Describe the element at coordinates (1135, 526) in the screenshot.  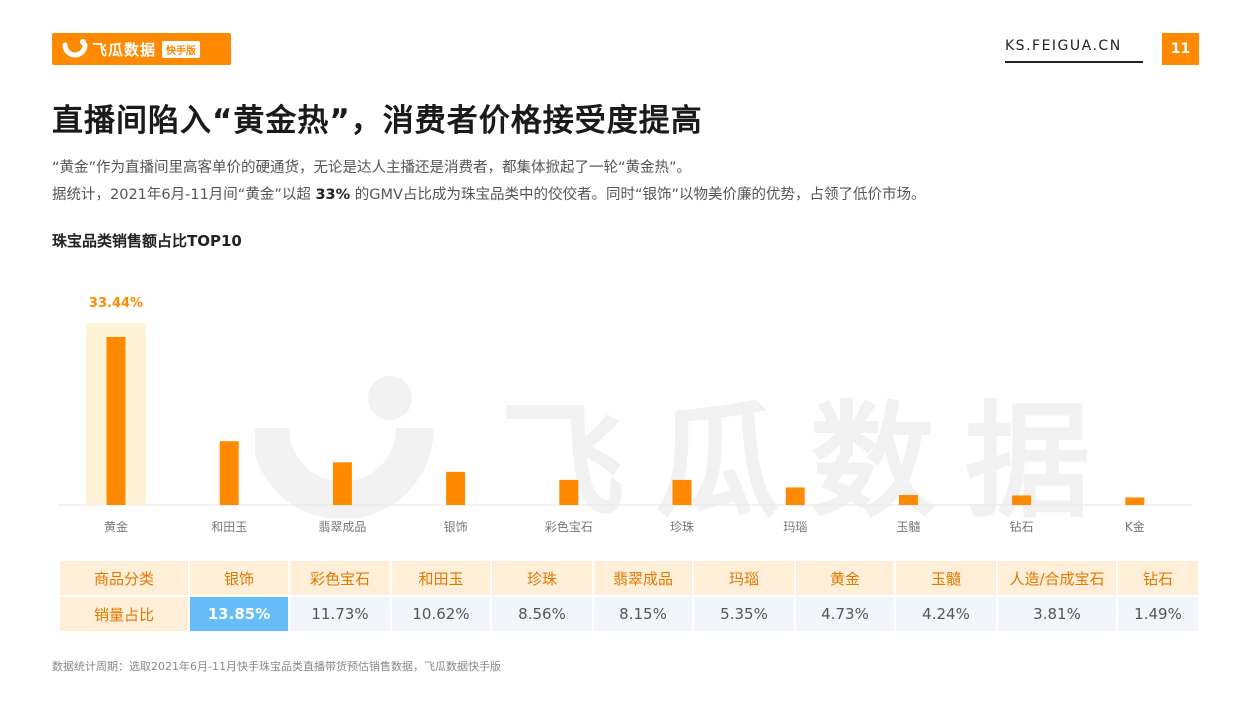
I see `x-tick-label: K金` at that location.